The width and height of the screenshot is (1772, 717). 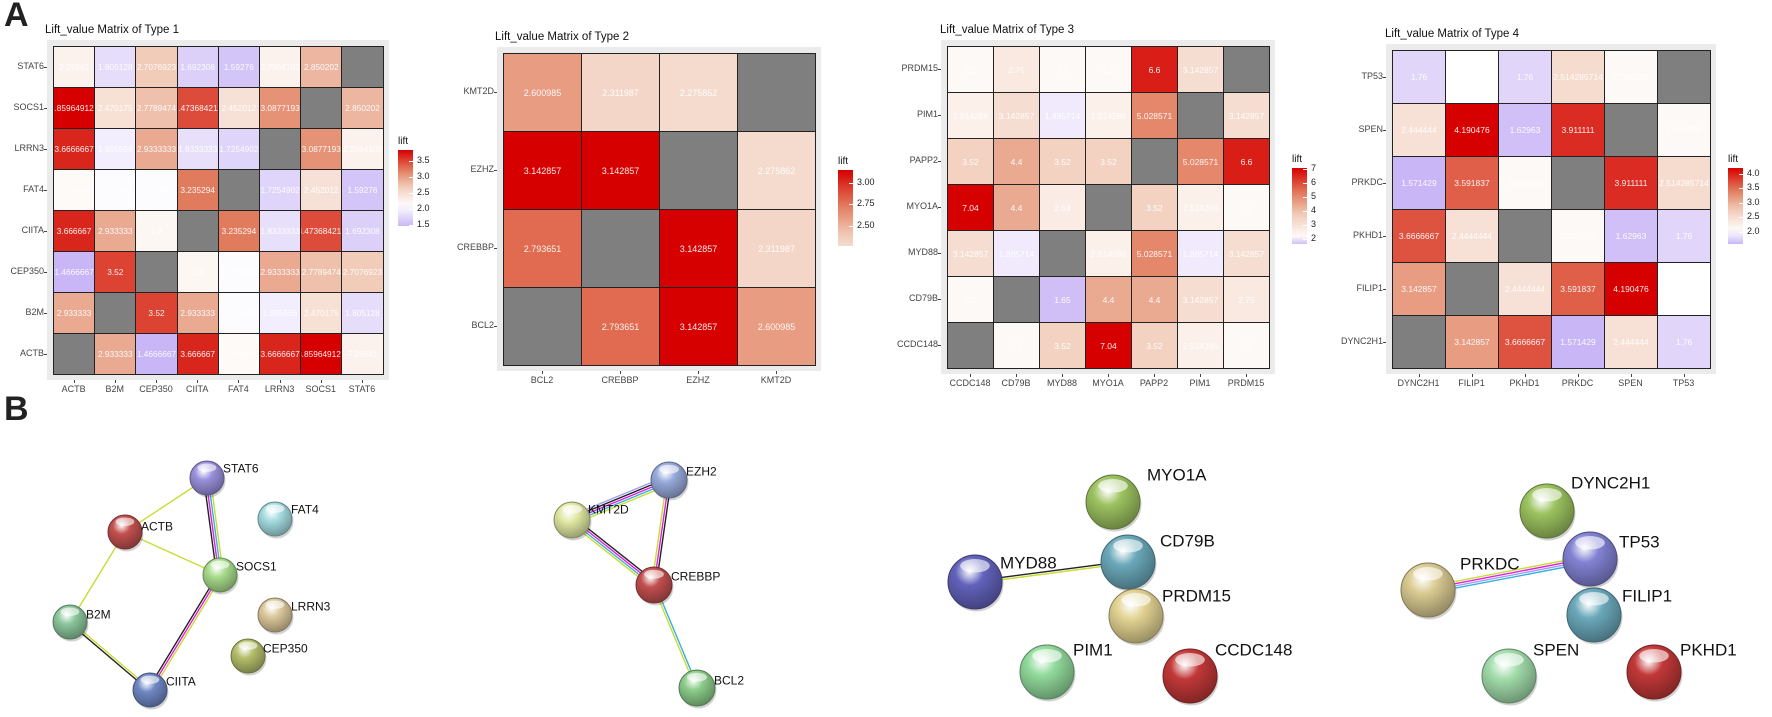 I want to click on heatmap-cell: 1.59276, so click(x=238, y=67).